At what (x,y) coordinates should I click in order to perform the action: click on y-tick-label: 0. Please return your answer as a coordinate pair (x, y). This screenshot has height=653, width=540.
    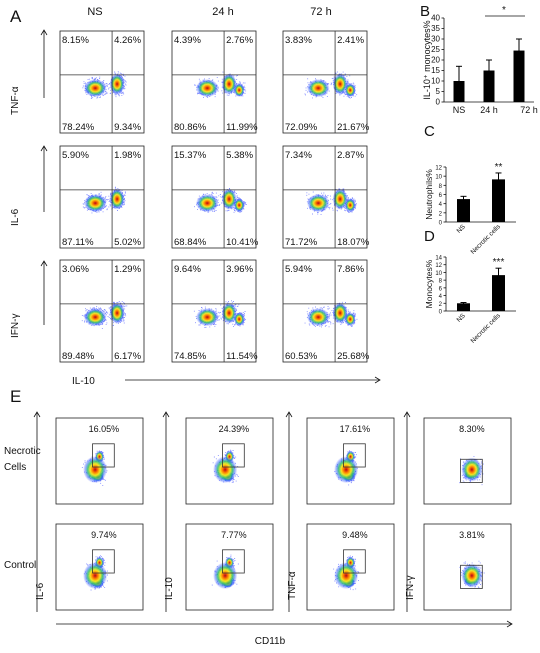
    Looking at the image, I should click on (438, 102).